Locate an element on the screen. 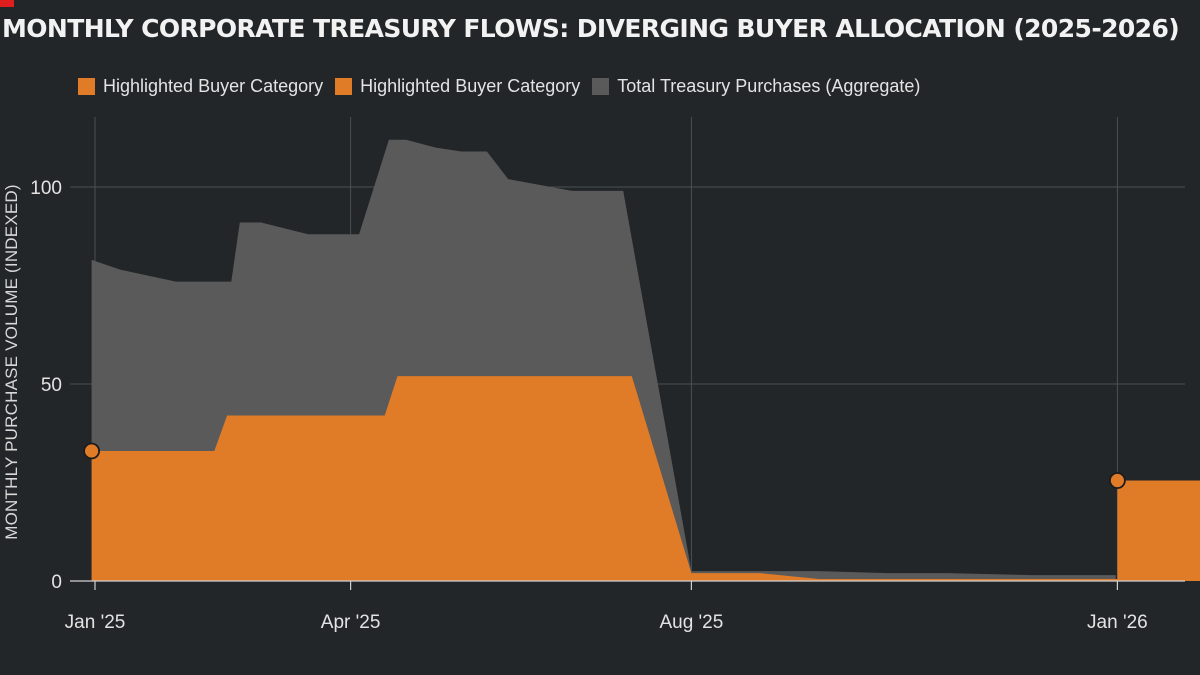 The image size is (1200, 675). legend-label-3: Total Treasury Purchases (Aggregate) is located at coordinates (769, 85).